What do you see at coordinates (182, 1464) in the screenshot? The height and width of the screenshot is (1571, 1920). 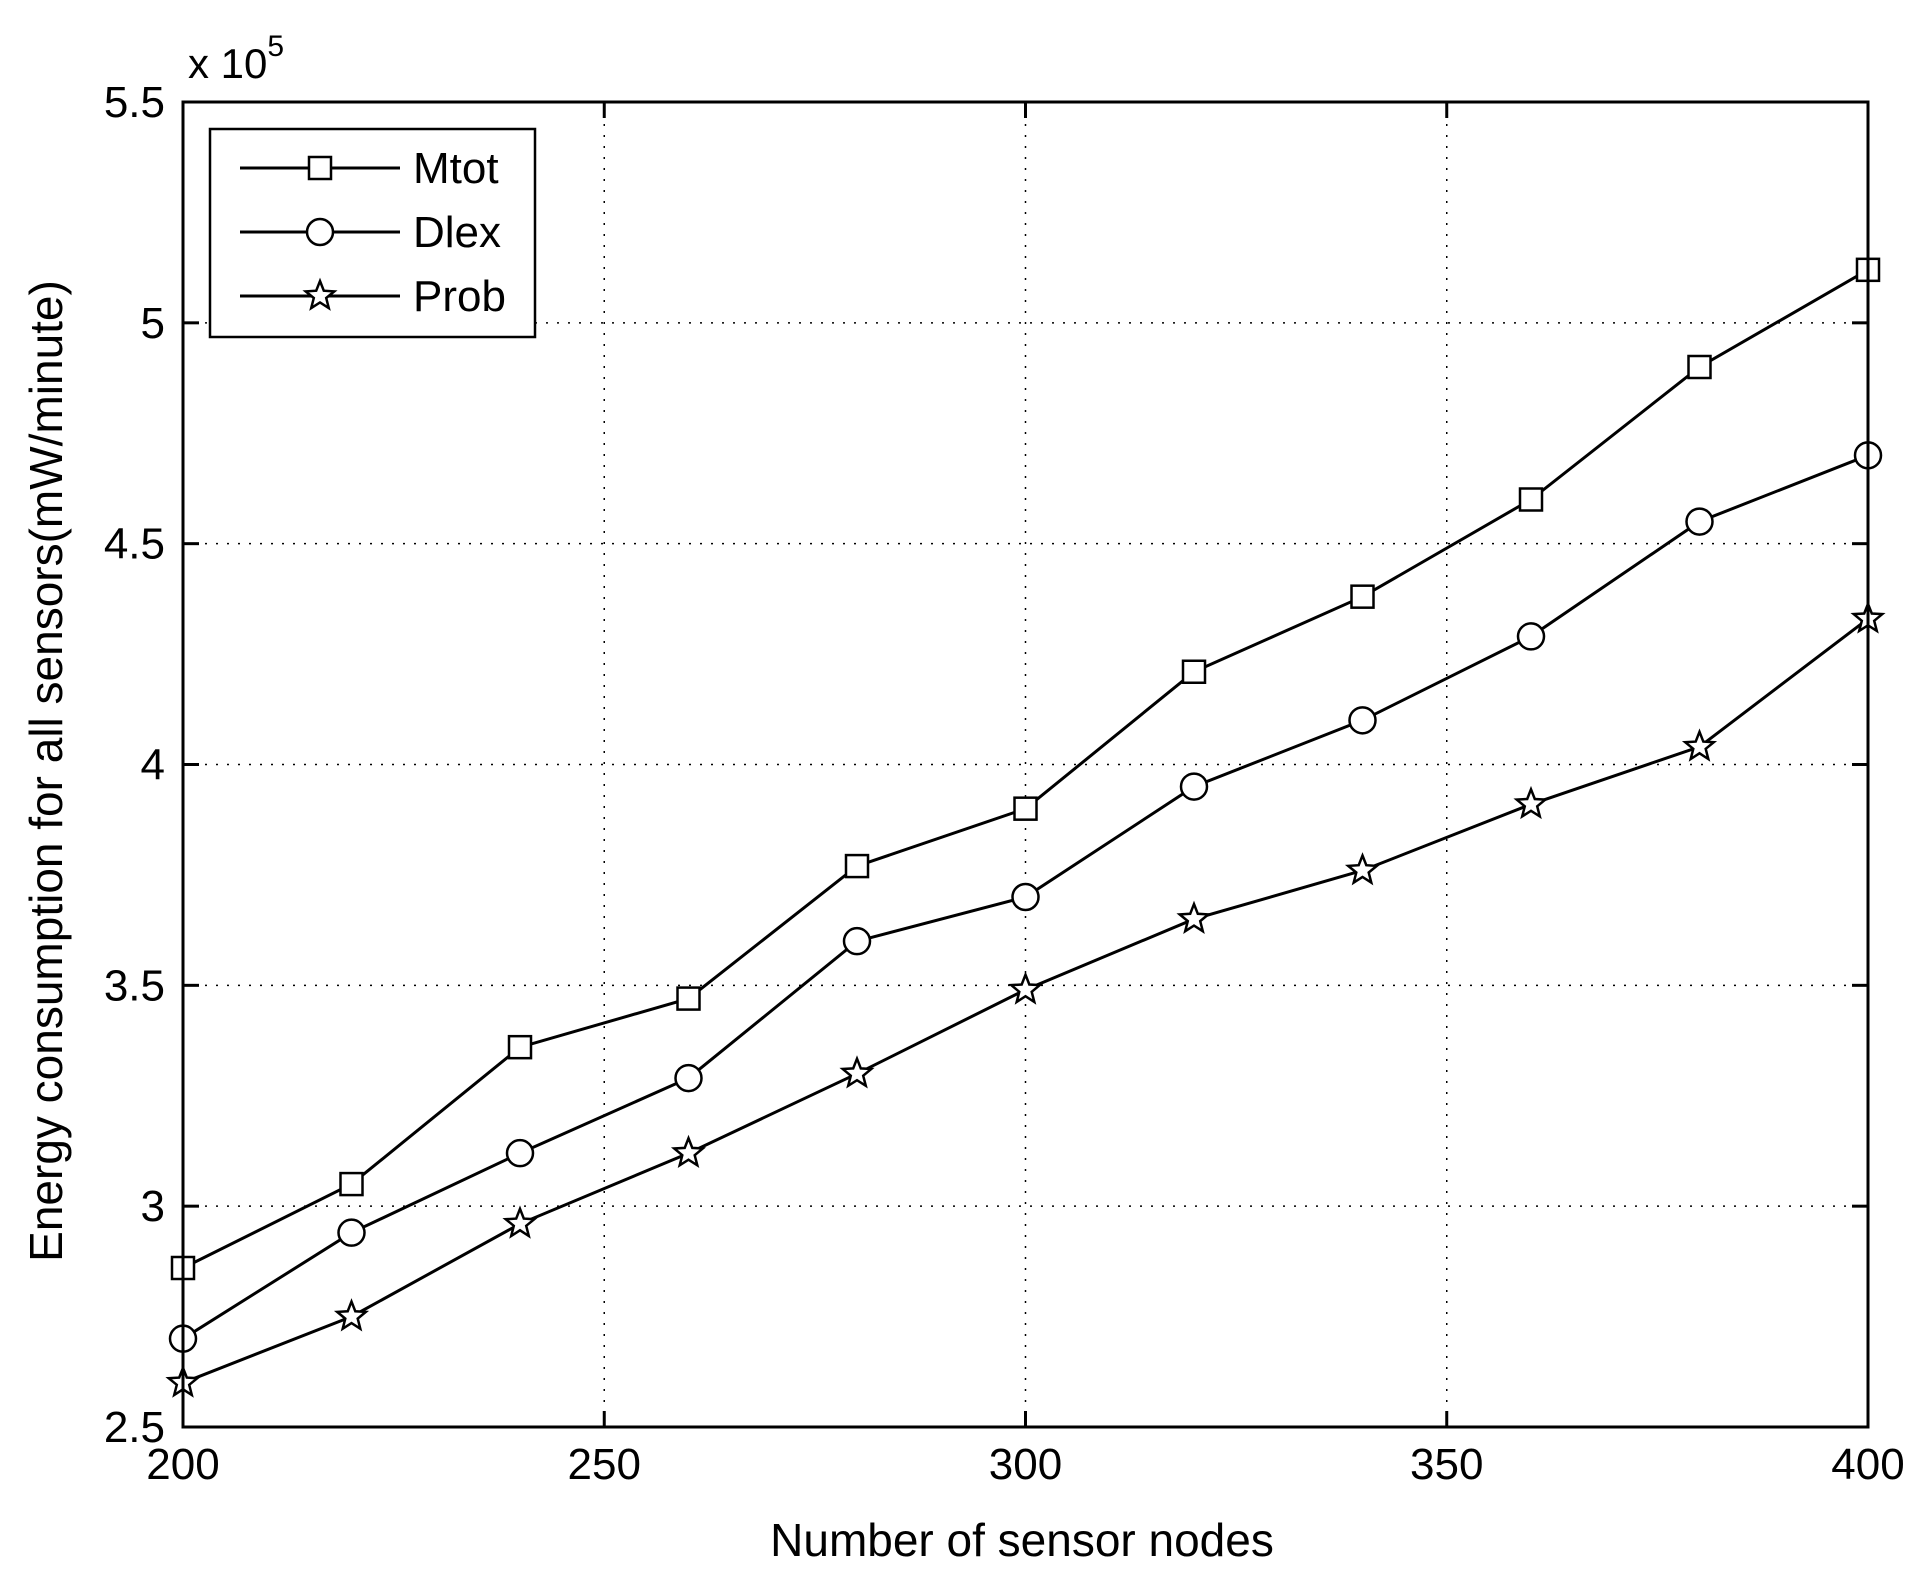 I see `x-tick-label: 200` at bounding box center [182, 1464].